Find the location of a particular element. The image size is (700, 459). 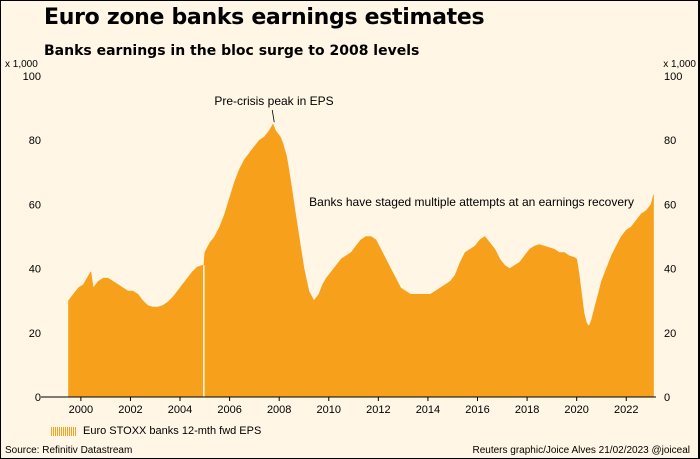

y-tick-label-left: 80 is located at coordinates (35, 141).